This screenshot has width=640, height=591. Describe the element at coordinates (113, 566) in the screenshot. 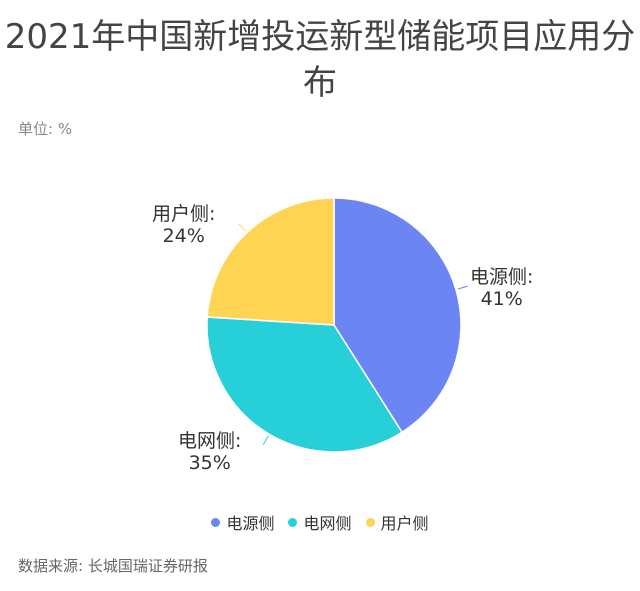

I see `source-note: 数据来源: 长城国瑞证券研报` at that location.